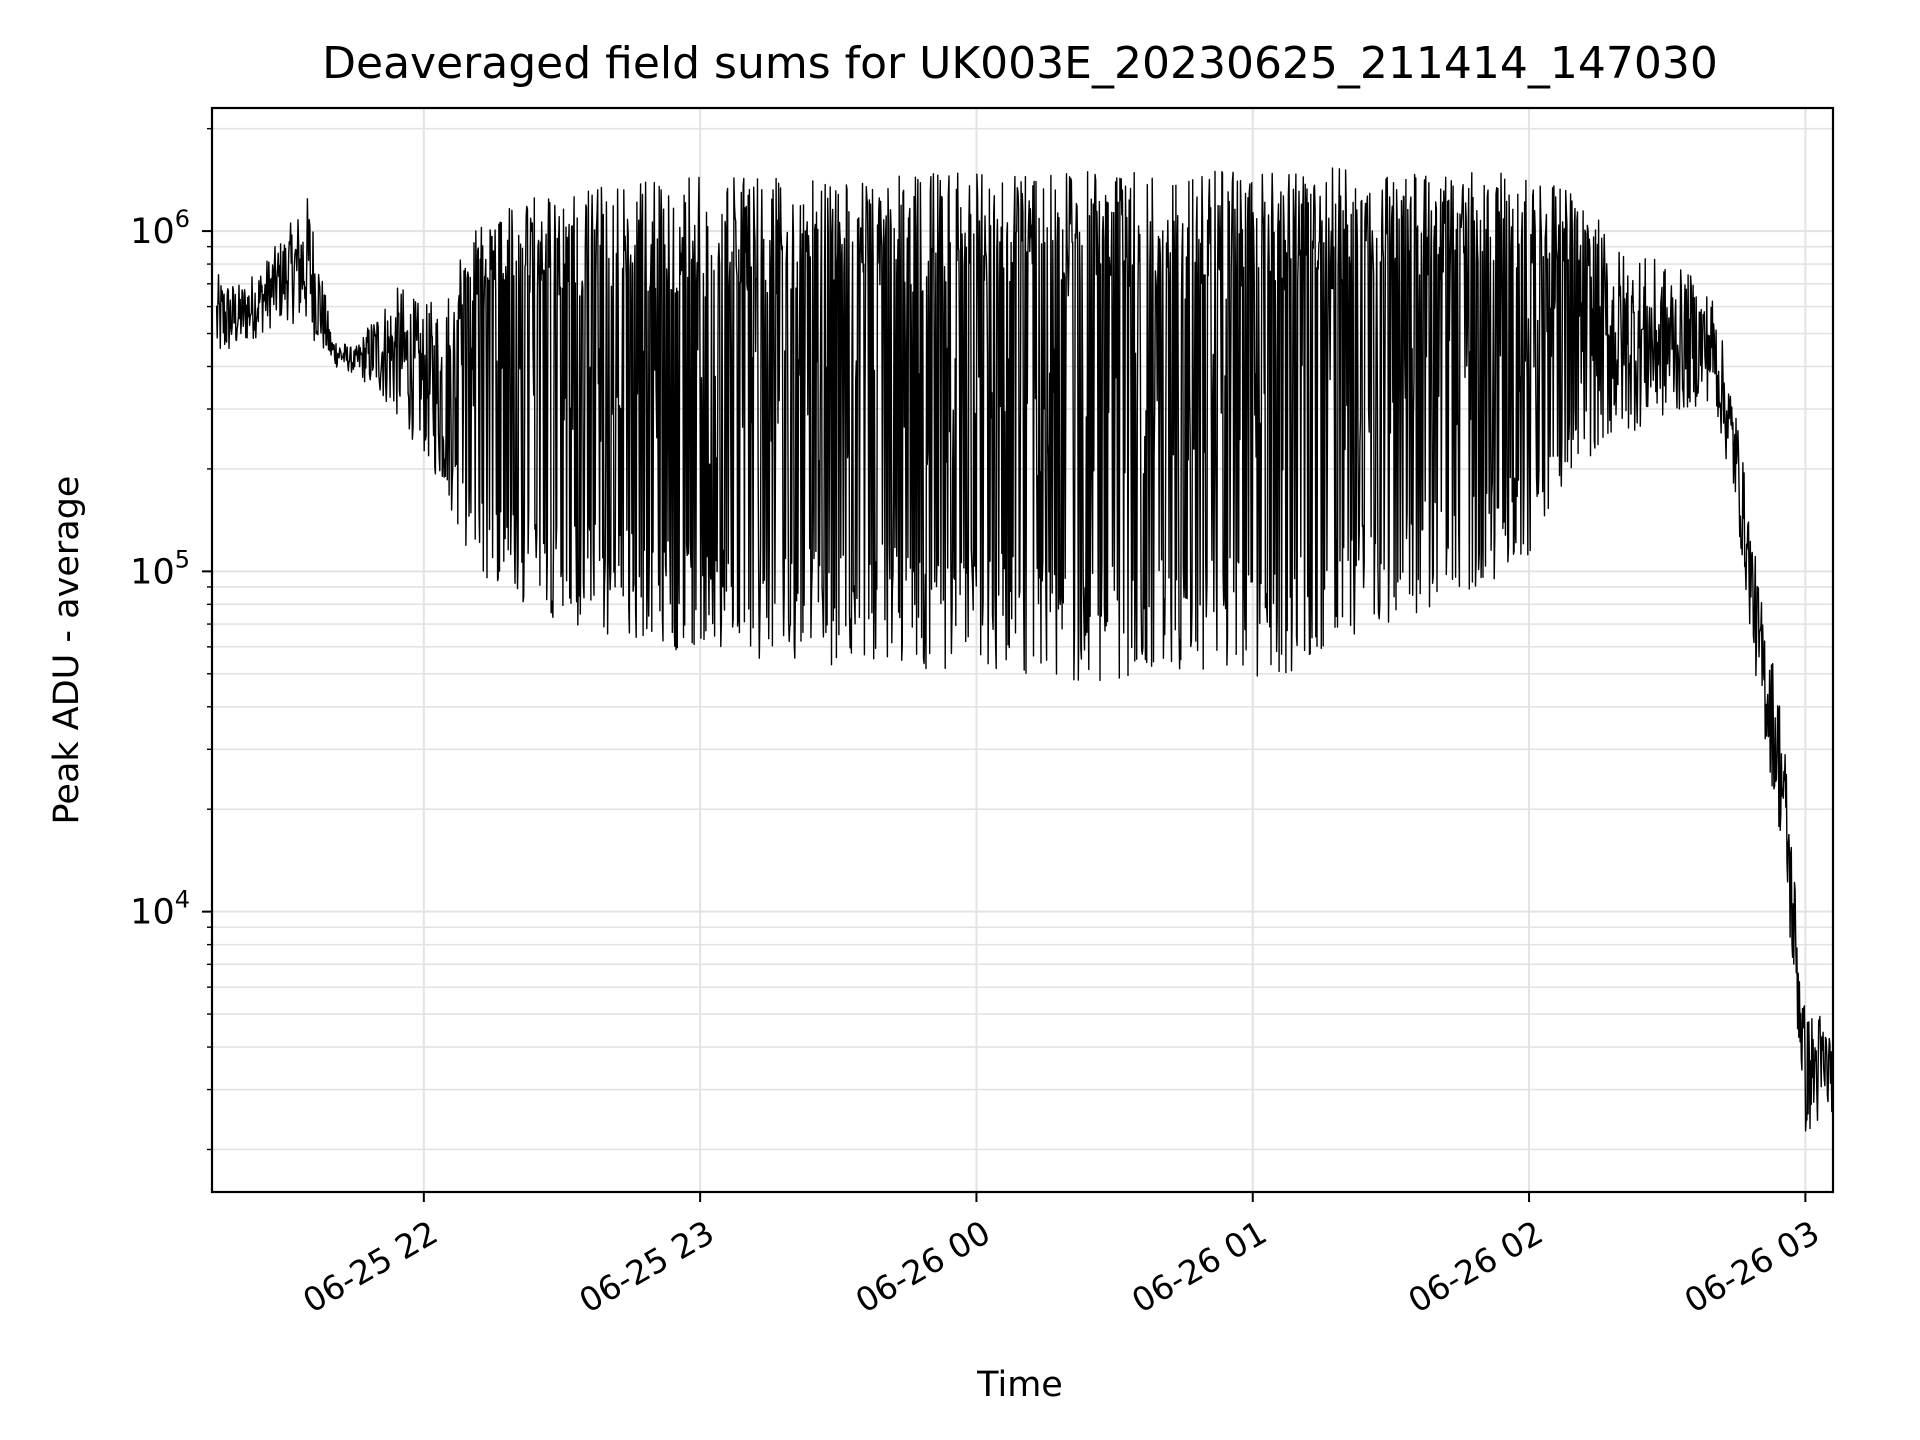 This screenshot has width=1920, height=1440. What do you see at coordinates (182, 219) in the screenshot?
I see `y-tick-exponent: 6` at bounding box center [182, 219].